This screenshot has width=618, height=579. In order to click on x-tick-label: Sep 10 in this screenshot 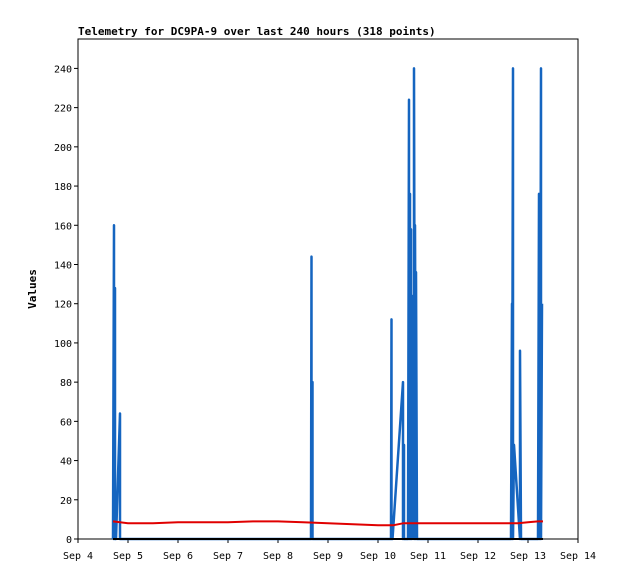, I will do `click(378, 556)`.